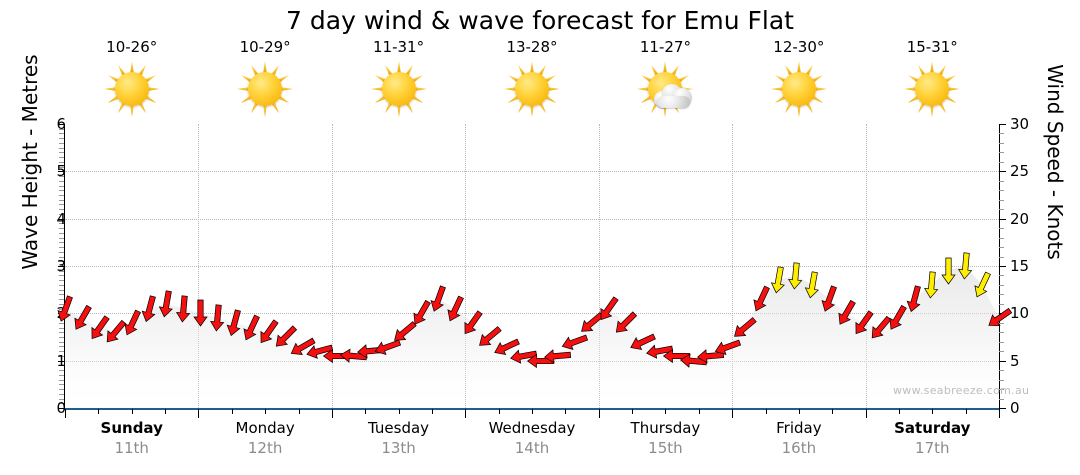 This screenshot has height=475, width=1080. Describe the element at coordinates (961, 390) in the screenshot. I see `watermark: www.seabreeze.com.au` at that location.